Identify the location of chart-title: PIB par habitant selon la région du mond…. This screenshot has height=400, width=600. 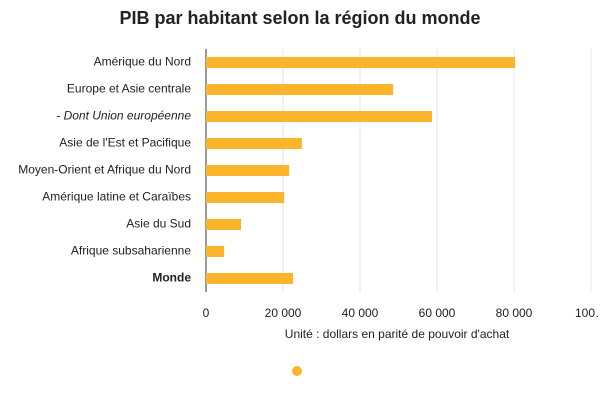
(299, 18).